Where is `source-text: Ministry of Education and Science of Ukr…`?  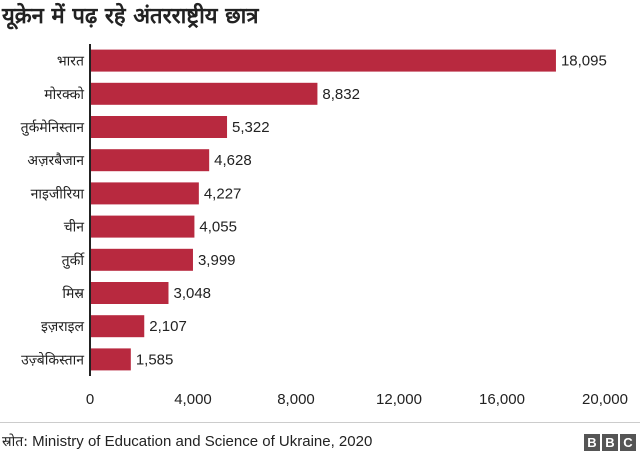
source-text: Ministry of Education and Science of Ukr… is located at coordinates (202, 441).